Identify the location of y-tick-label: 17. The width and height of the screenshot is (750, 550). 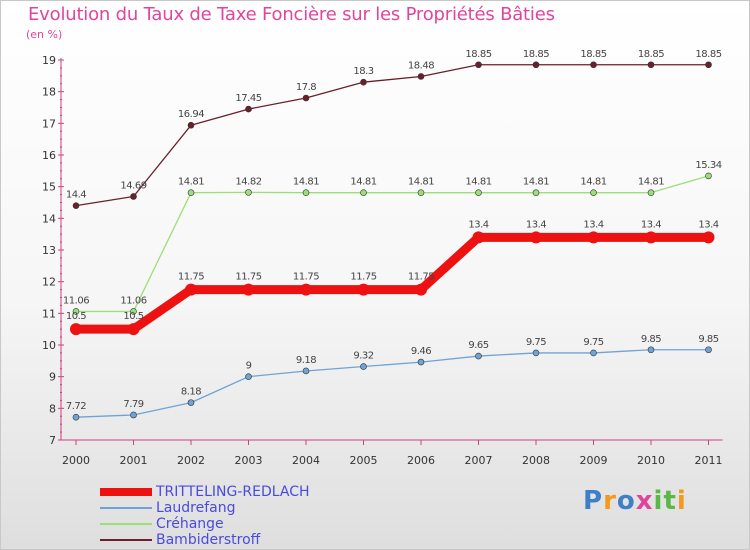
(49, 123).